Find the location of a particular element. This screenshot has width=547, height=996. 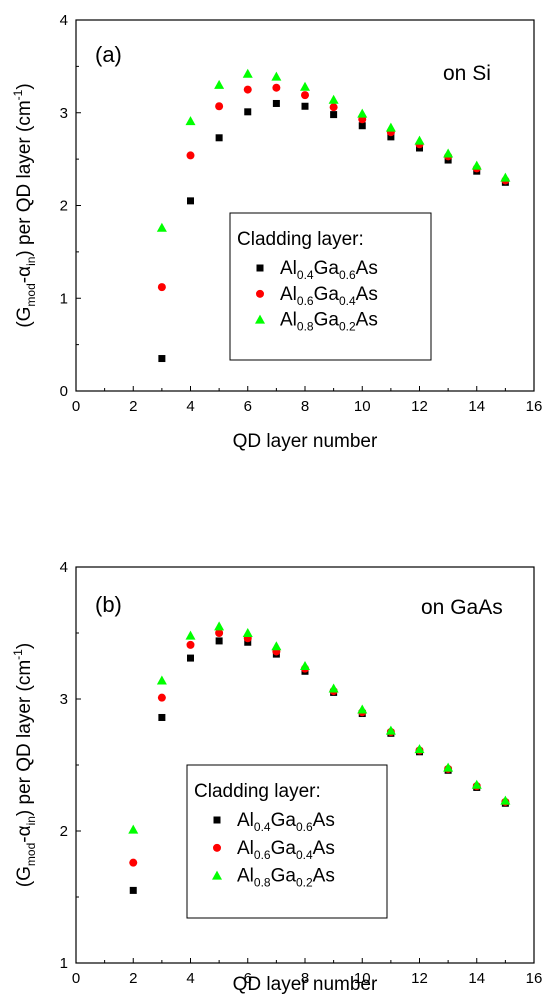

substrate-annotation: on Si is located at coordinates (467, 73).